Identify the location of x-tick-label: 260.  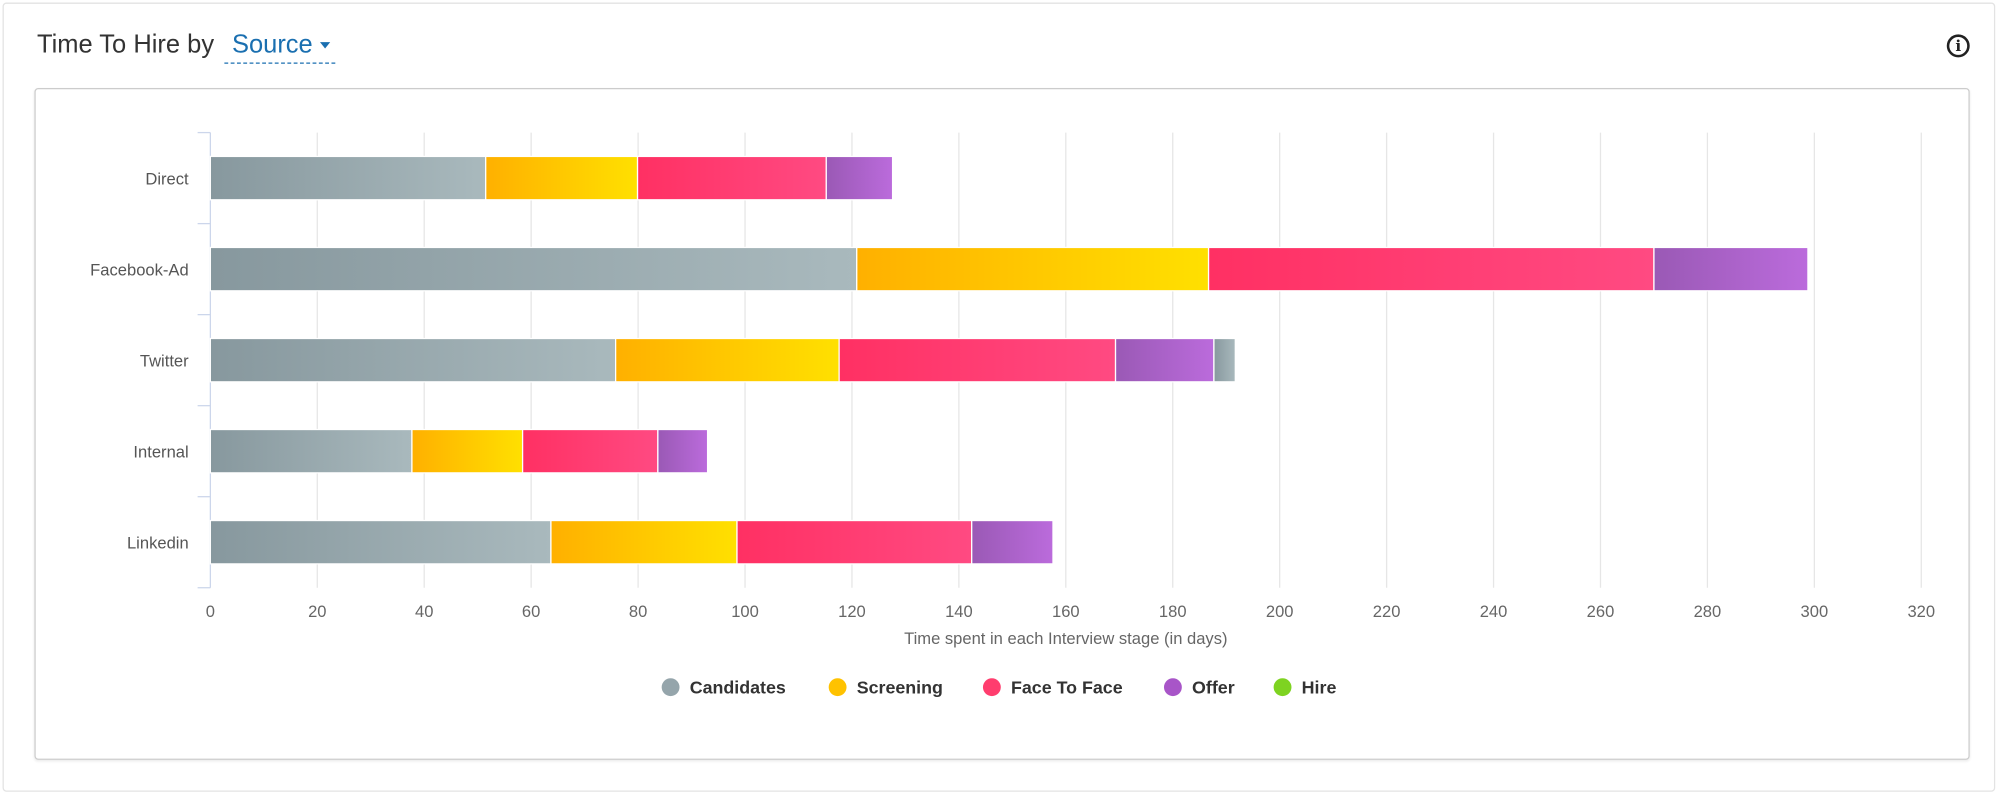
(1601, 611).